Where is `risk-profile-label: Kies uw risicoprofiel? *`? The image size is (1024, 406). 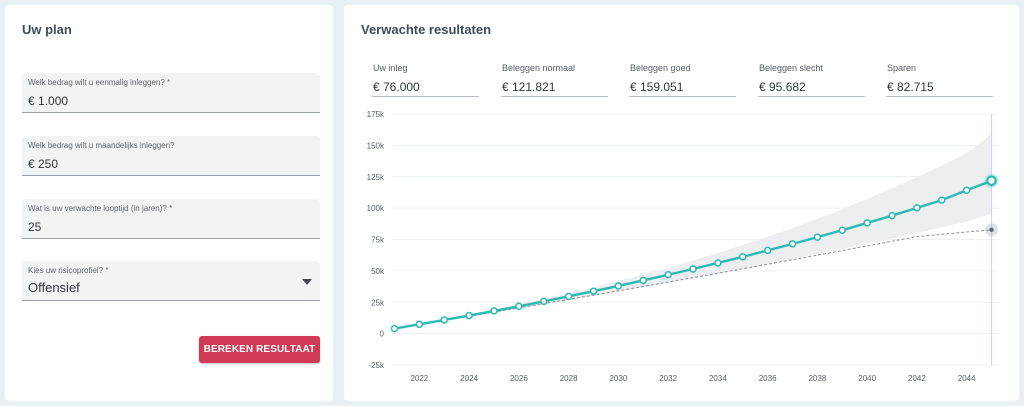 risk-profile-label: Kies uw risicoprofiel? * is located at coordinates (68, 270).